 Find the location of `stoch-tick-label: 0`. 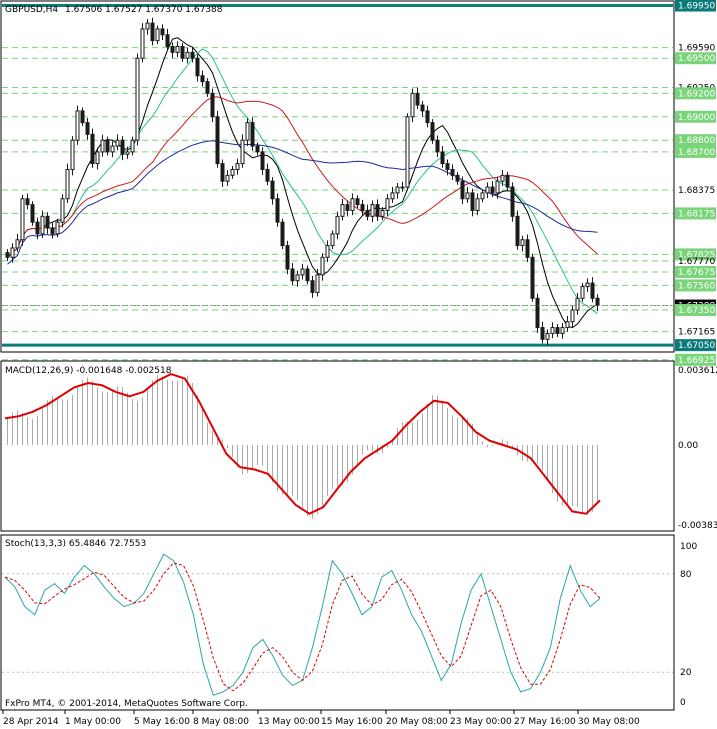

stoch-tick-label: 0 is located at coordinates (683, 703).